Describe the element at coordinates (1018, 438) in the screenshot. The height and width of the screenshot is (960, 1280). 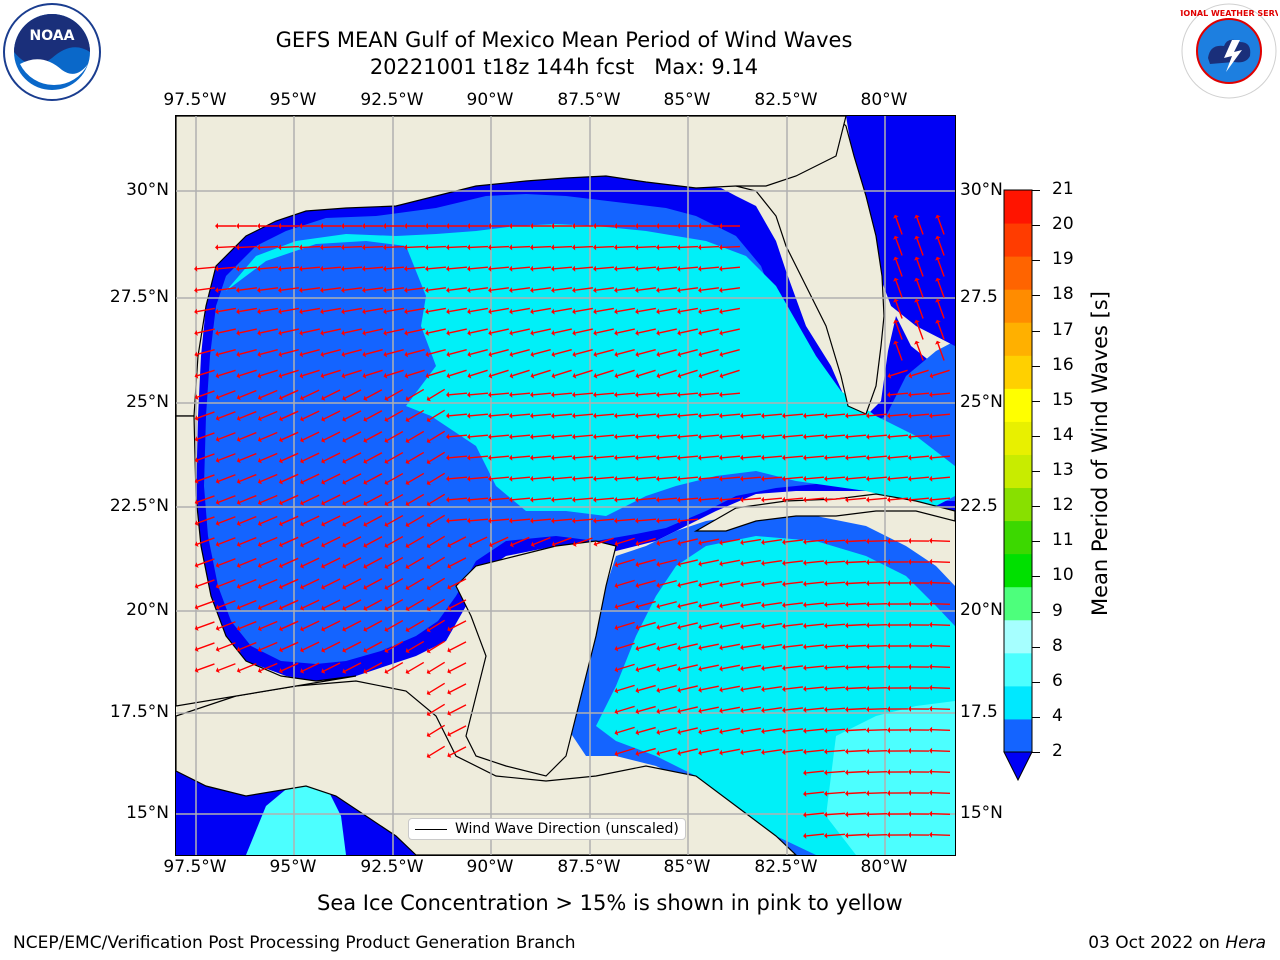
I see `colorbar-block` at that location.